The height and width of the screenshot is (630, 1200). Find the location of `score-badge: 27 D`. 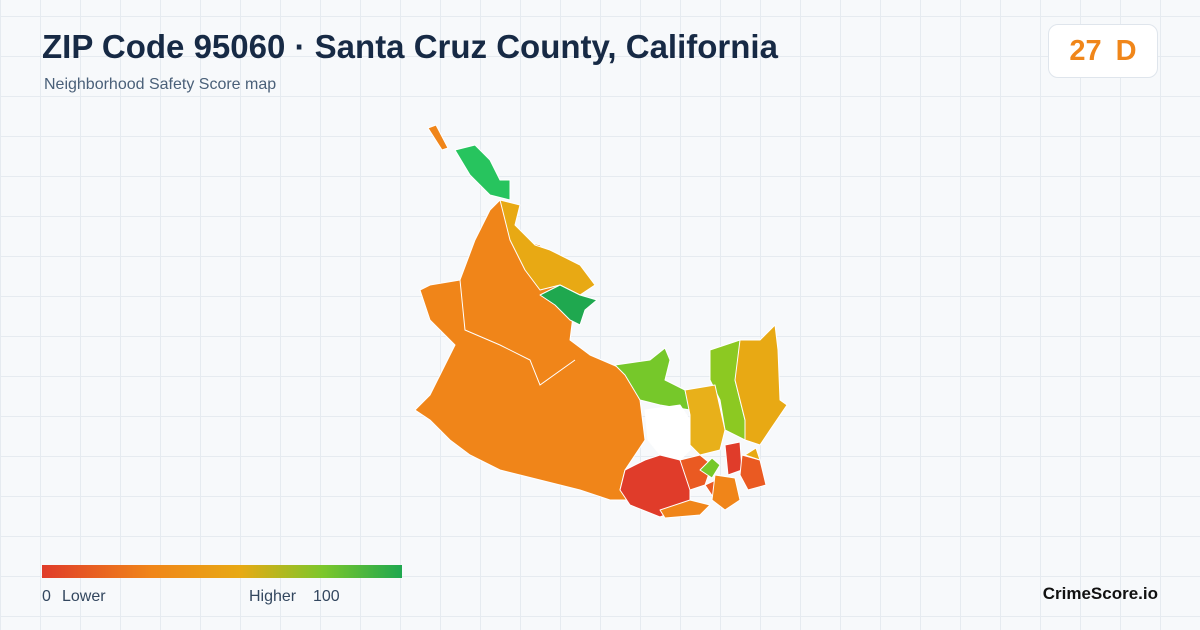

score-badge: 27 D is located at coordinates (1103, 51).